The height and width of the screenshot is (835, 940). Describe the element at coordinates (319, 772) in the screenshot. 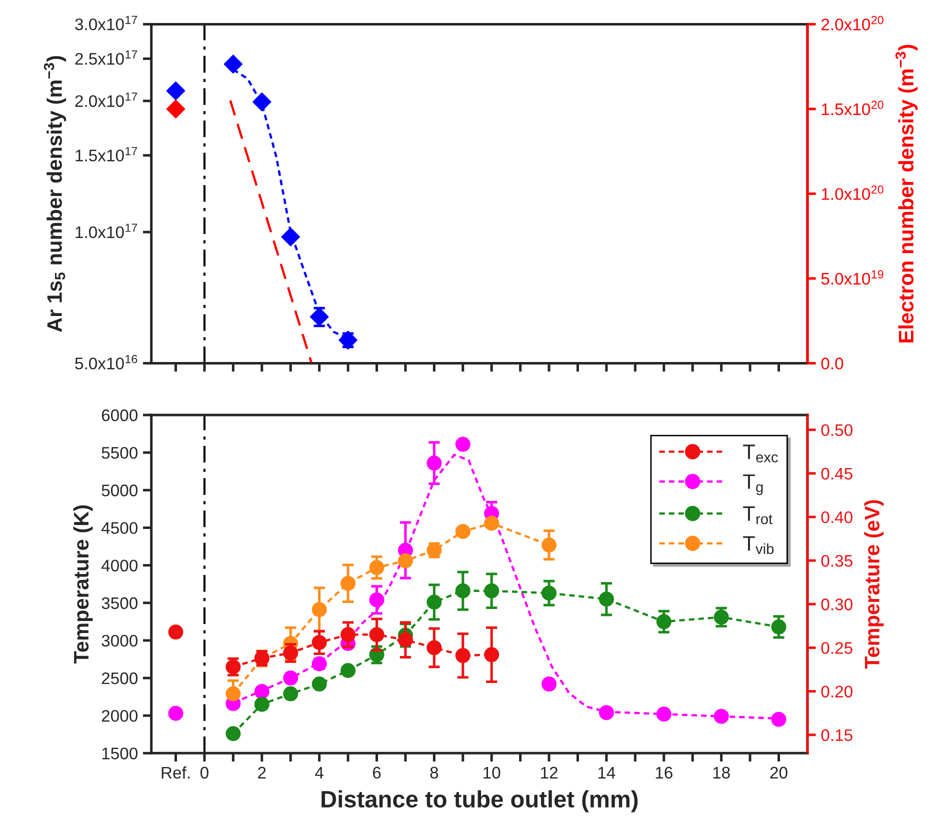

I see `x-tick-label: 4` at that location.